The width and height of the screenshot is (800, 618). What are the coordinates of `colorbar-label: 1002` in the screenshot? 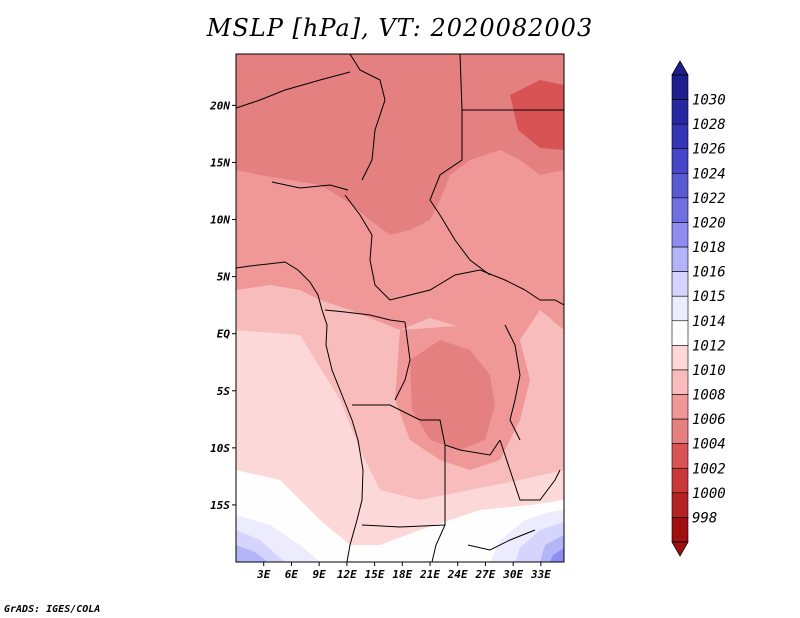 It's located at (709, 469).